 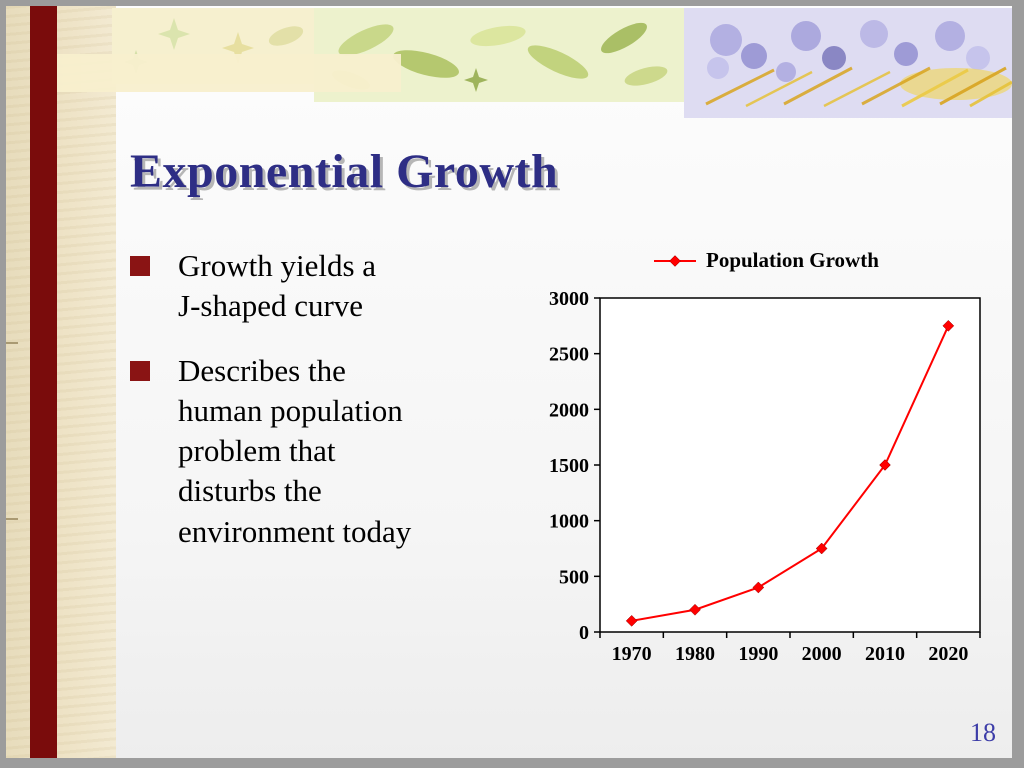 What do you see at coordinates (61, 382) in the screenshot?
I see `left-parchment-strip` at bounding box center [61, 382].